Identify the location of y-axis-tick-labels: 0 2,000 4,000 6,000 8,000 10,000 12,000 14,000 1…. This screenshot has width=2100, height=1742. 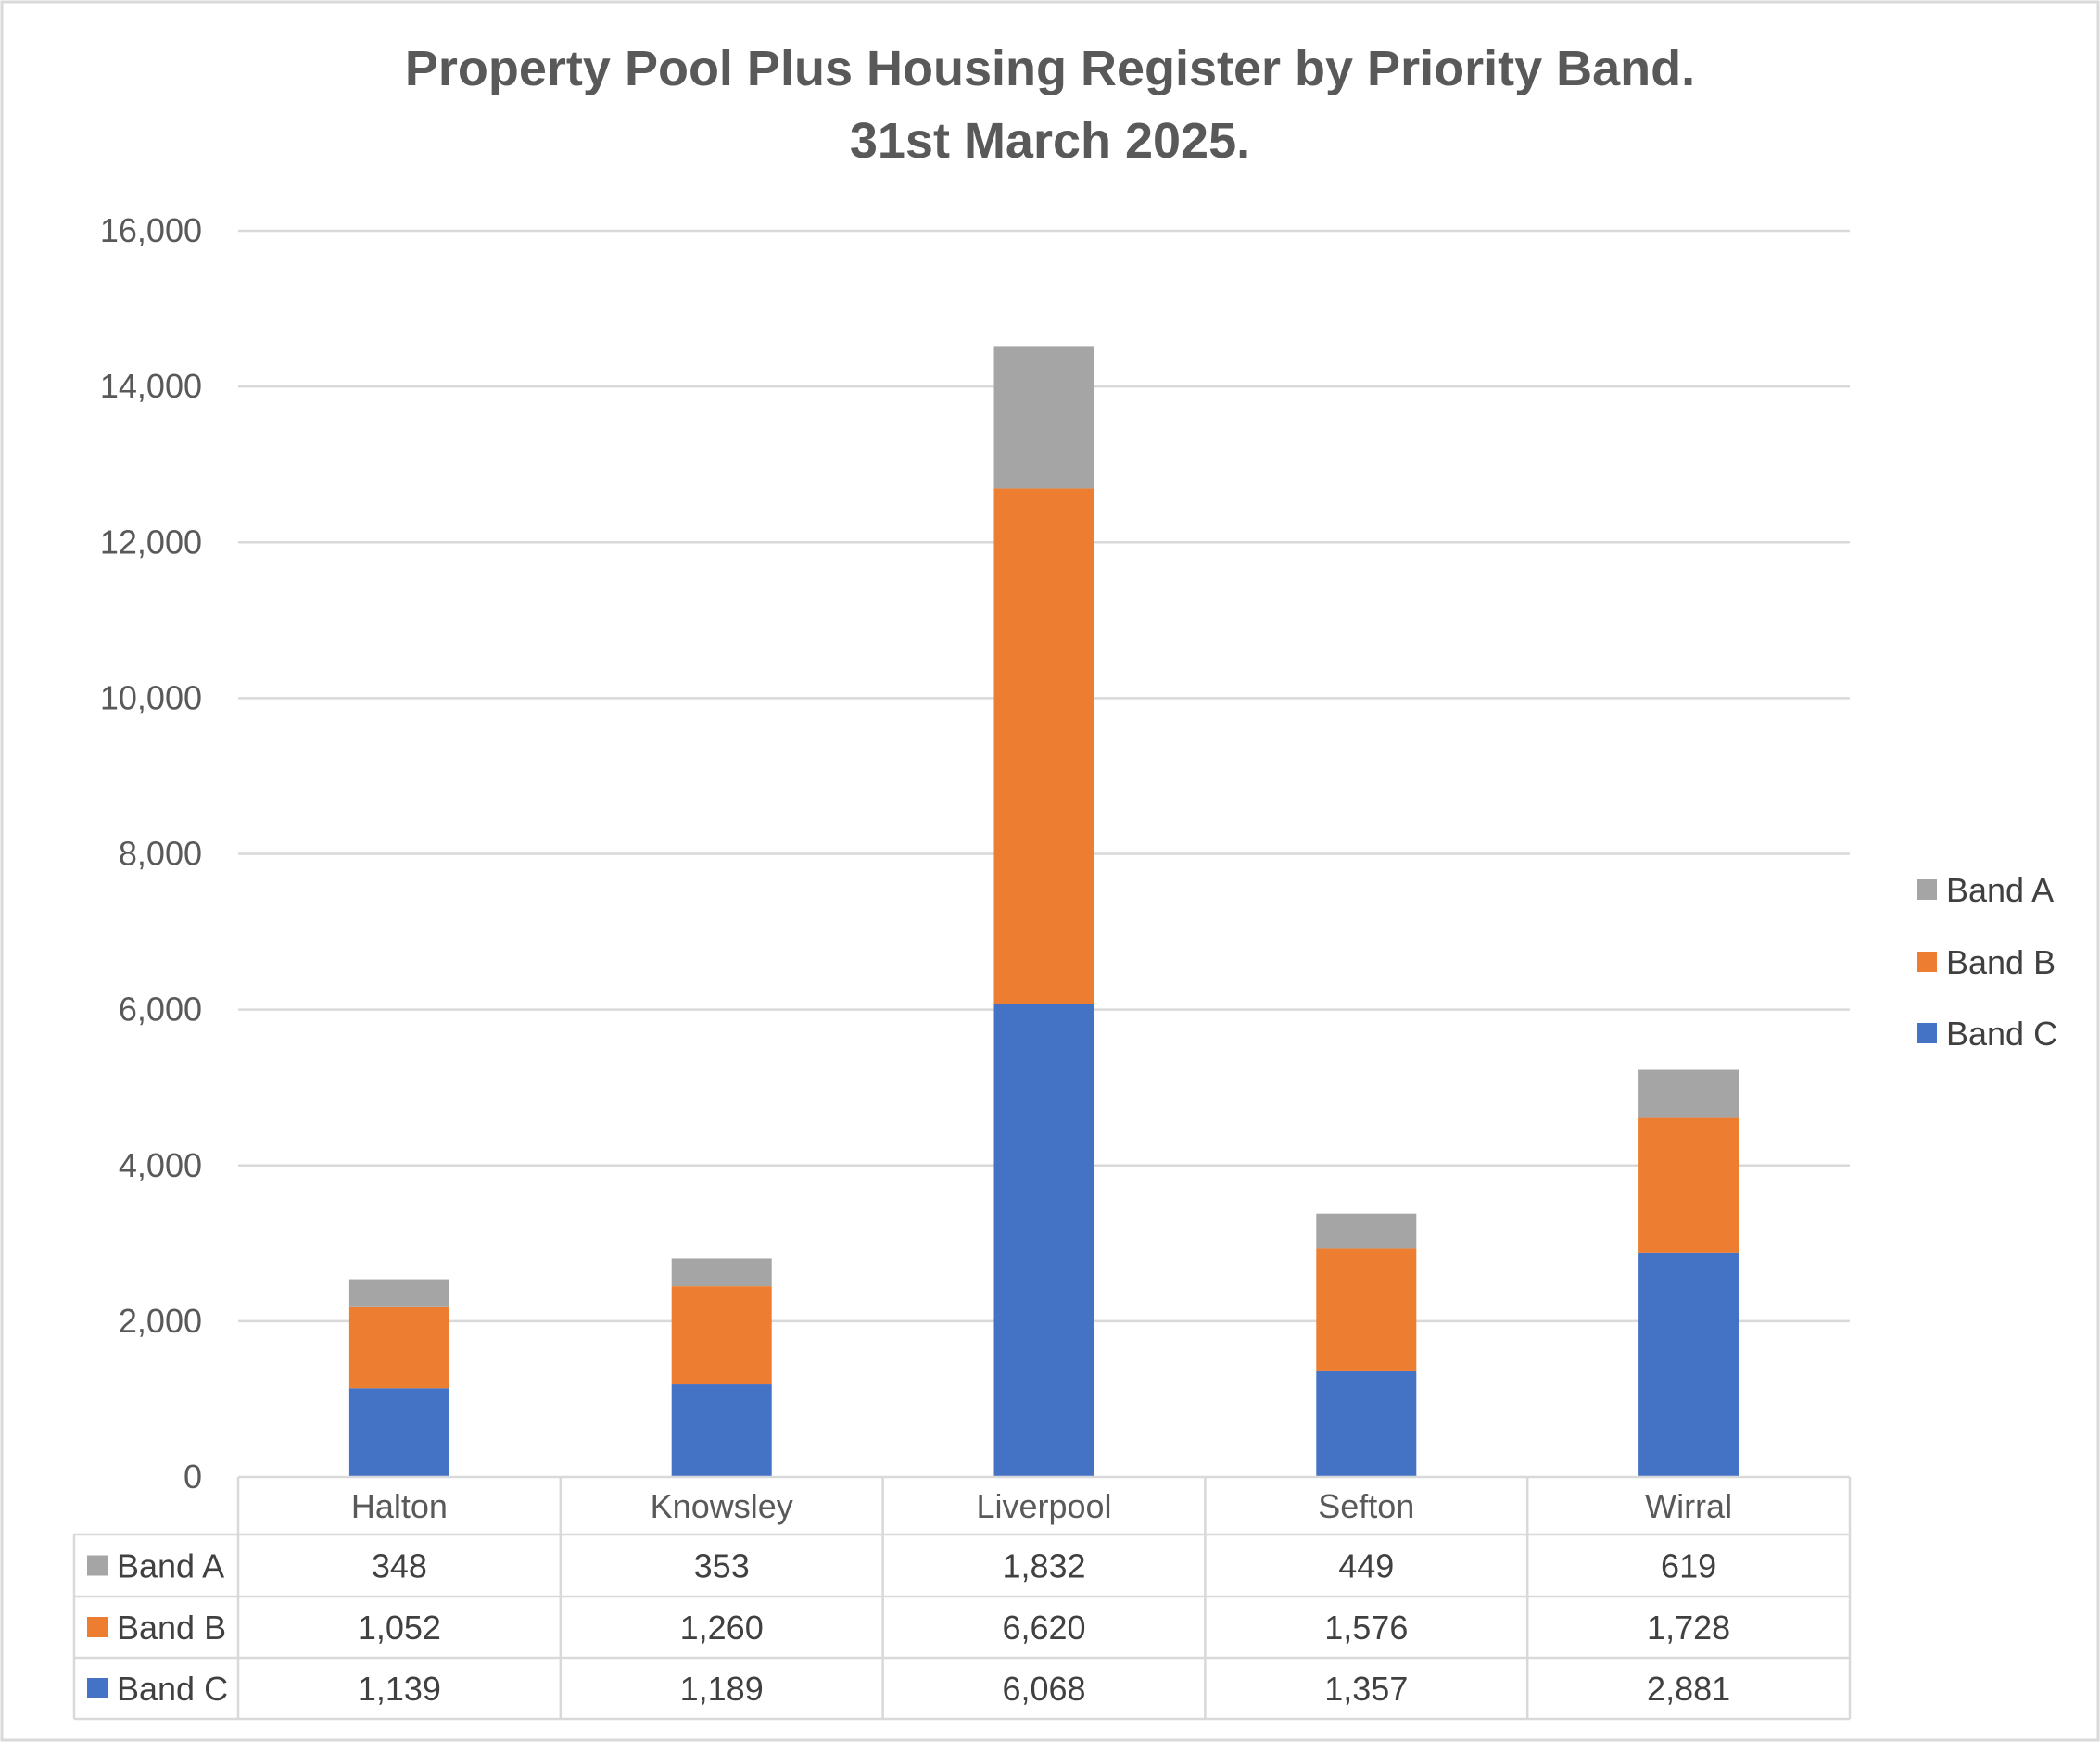
(151, 853).